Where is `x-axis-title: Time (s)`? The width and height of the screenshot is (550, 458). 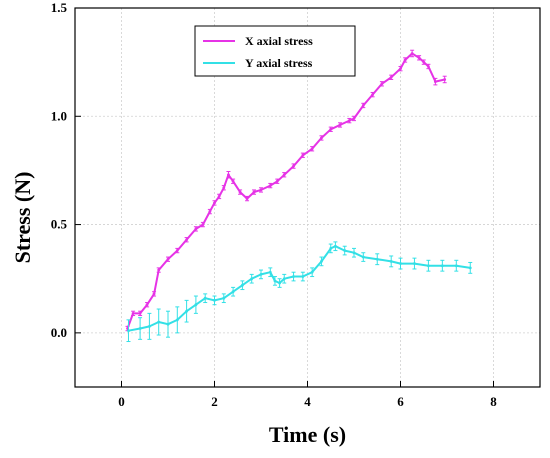
x-axis-title: Time (s) is located at coordinates (307, 434).